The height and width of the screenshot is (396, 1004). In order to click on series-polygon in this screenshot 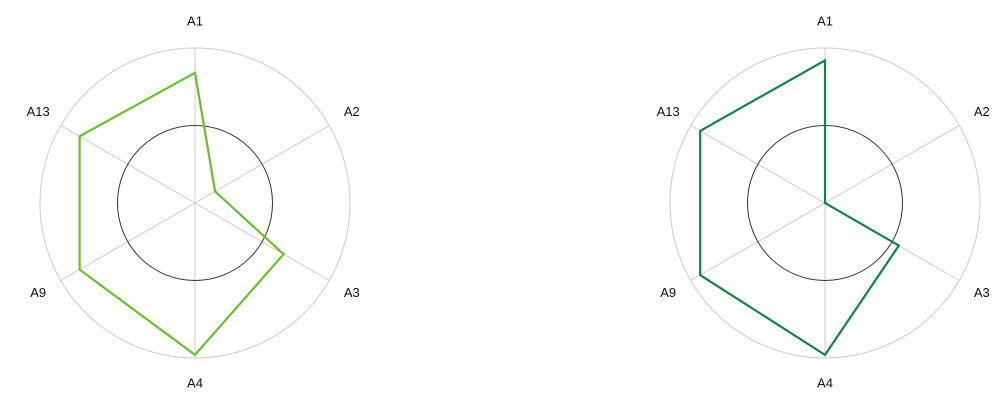, I will do `click(182, 214)`.